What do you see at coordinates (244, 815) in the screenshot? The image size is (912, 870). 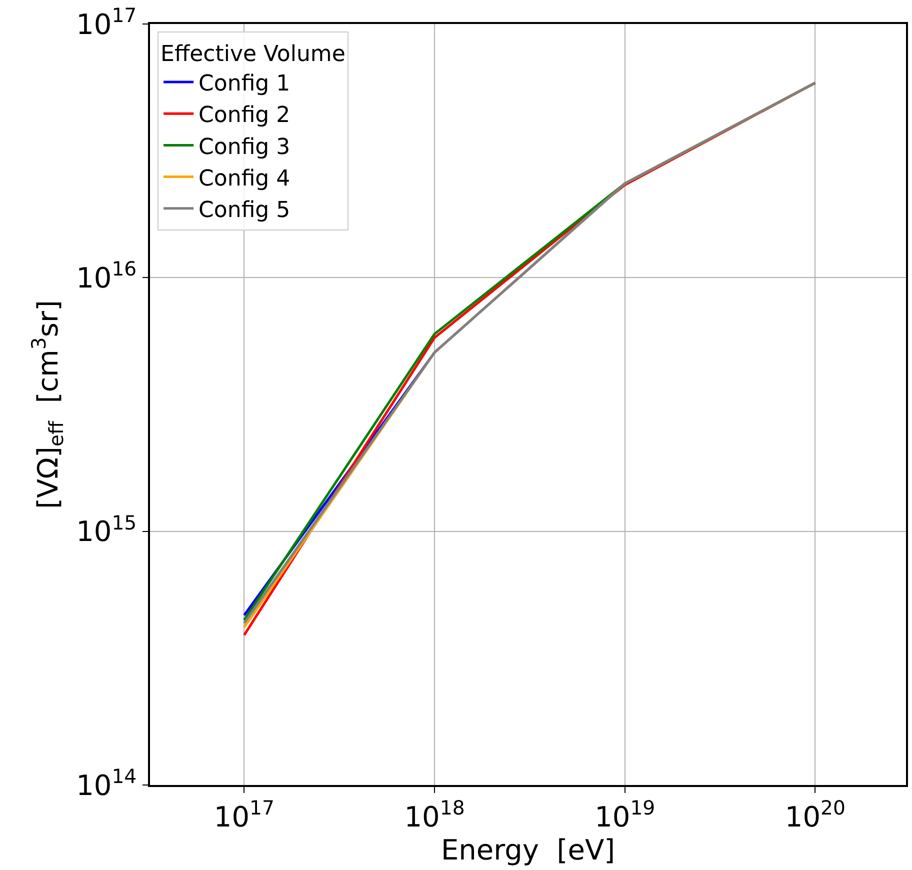 I see `x-tick-label: 10$^{17}$` at bounding box center [244, 815].